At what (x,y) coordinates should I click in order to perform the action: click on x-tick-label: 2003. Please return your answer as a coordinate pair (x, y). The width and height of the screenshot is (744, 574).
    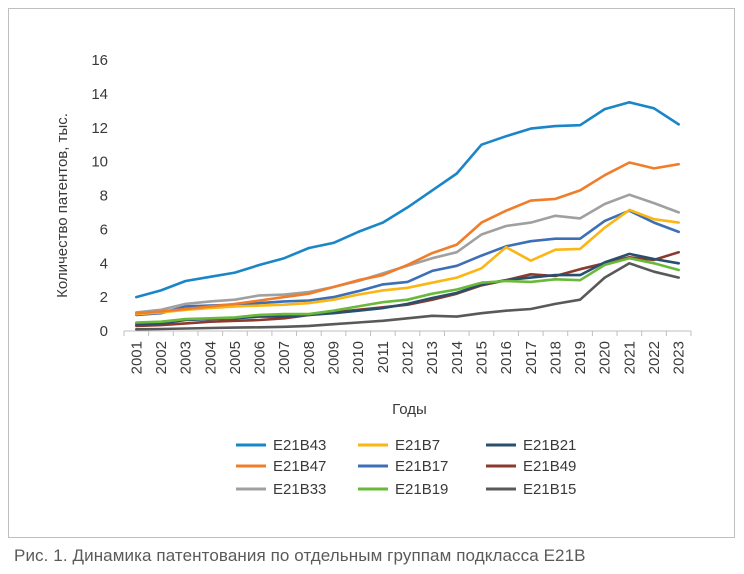
    Looking at the image, I should click on (186, 357).